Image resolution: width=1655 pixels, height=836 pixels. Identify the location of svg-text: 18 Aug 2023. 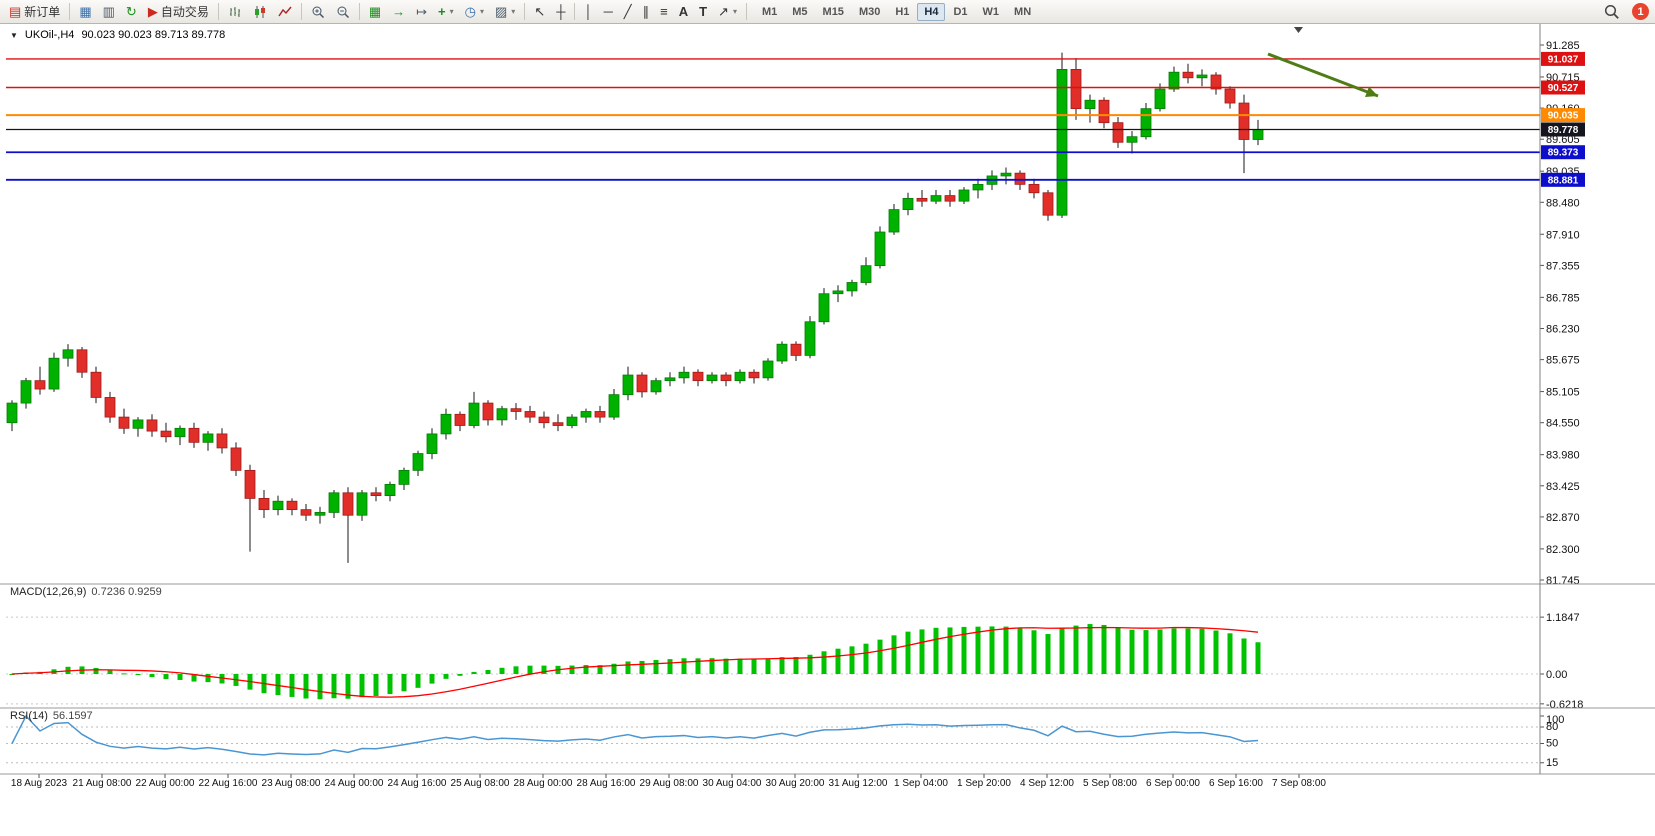
(39, 783).